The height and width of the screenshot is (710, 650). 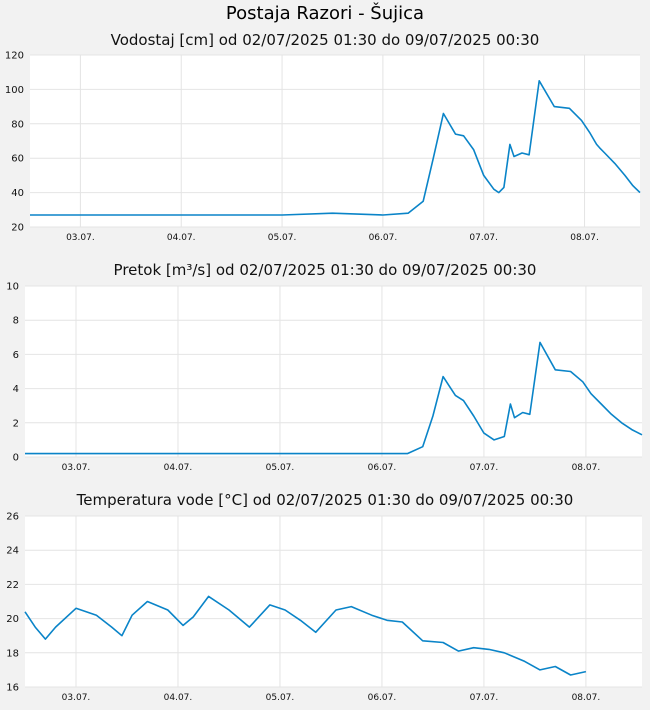 What do you see at coordinates (12, 653) in the screenshot?
I see `y-tick-label: 18` at bounding box center [12, 653].